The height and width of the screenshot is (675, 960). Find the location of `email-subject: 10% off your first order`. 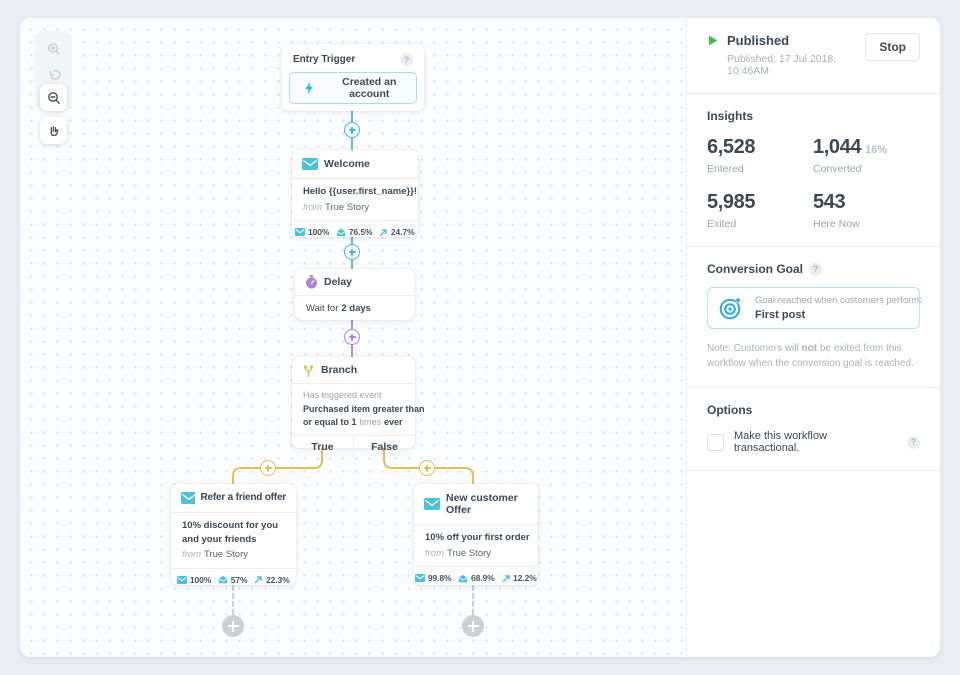

email-subject: 10% off your first order is located at coordinates (477, 537).